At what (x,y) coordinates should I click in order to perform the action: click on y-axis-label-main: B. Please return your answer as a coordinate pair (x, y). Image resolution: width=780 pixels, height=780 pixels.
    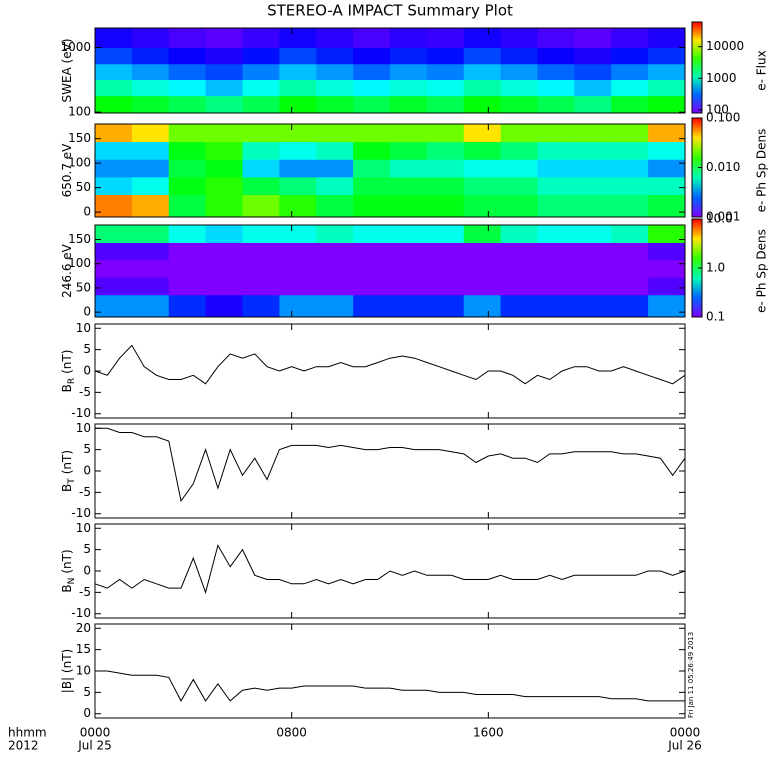
    Looking at the image, I should click on (67, 488).